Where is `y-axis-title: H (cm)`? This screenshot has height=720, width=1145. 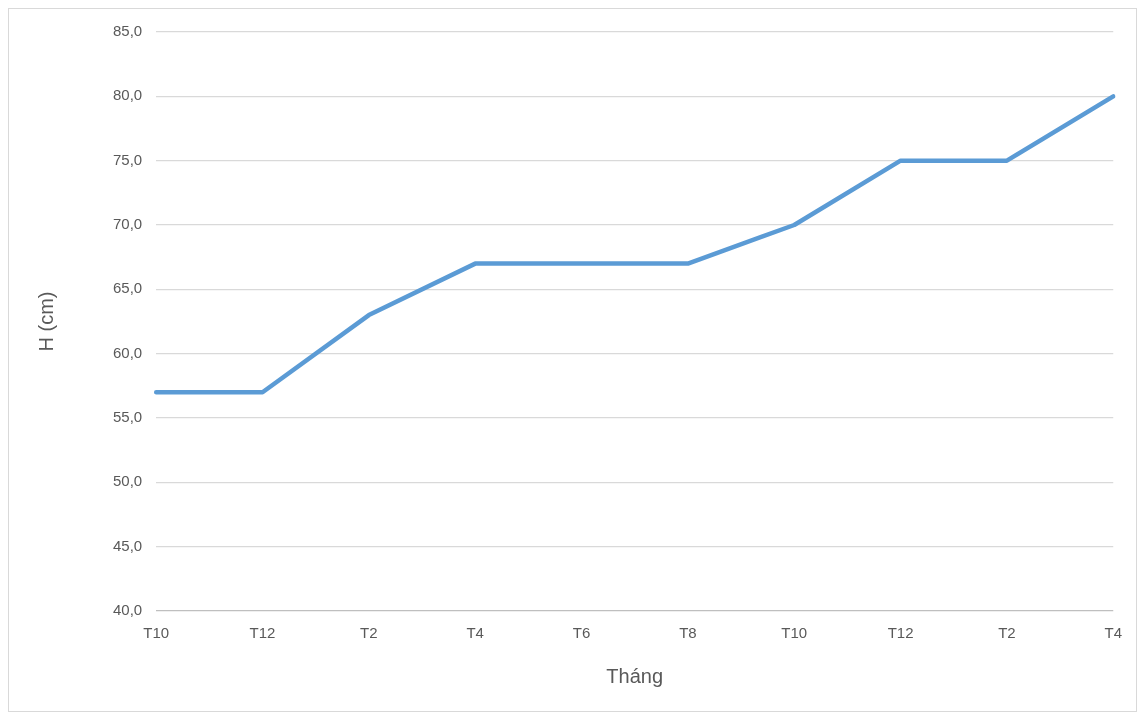 y-axis-title: H (cm) is located at coordinates (45, 321).